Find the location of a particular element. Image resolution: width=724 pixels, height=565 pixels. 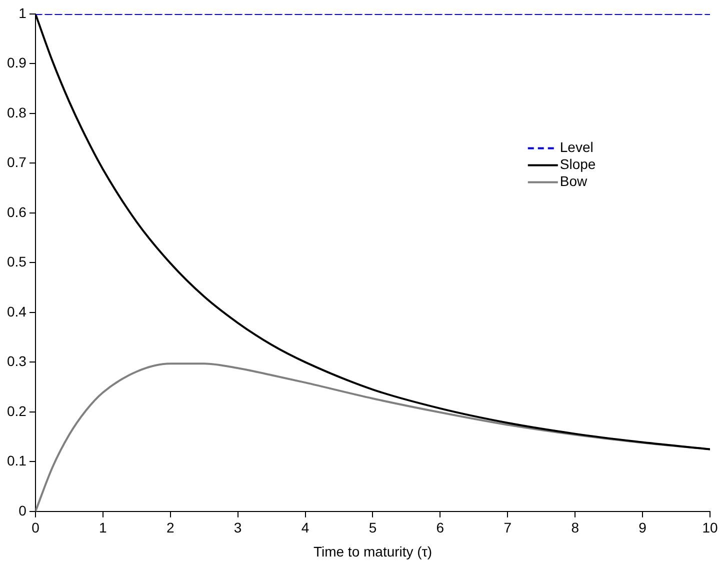

x-tick-label: 7 is located at coordinates (508, 528).